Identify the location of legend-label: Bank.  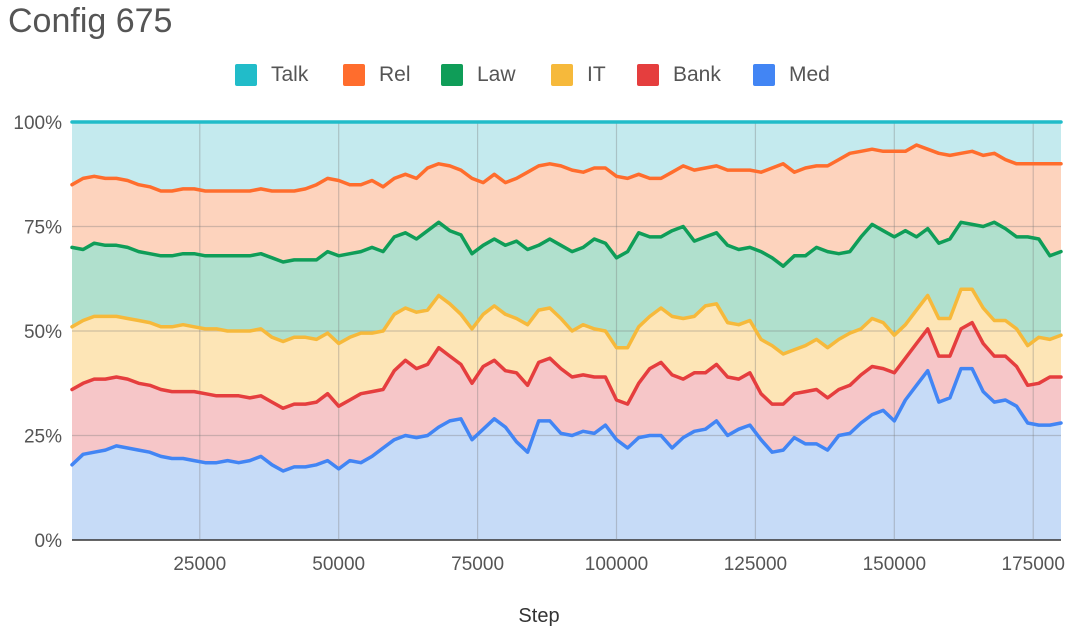
(697, 74).